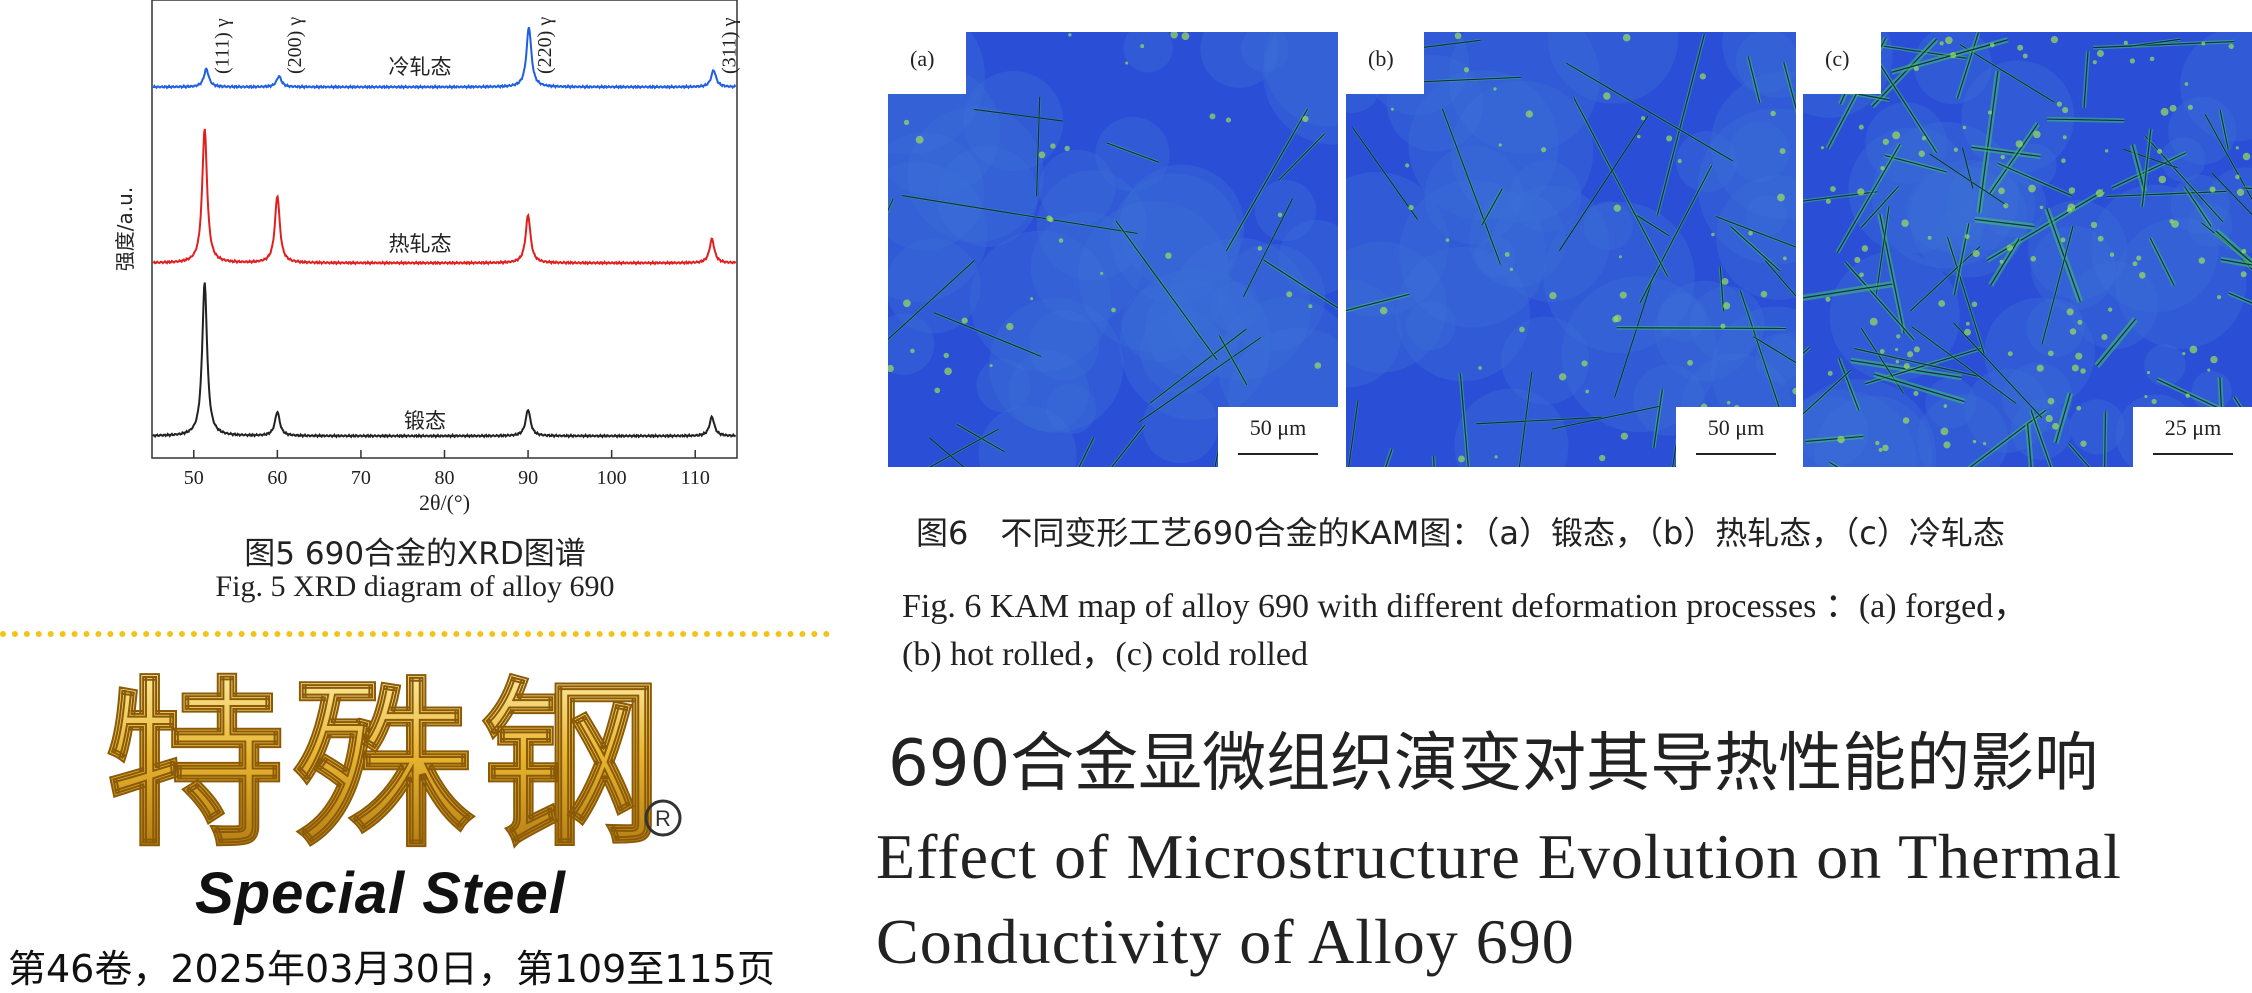 This screenshot has width=2252, height=993. I want to click on kam-panel-c: (c) 25 μm, so click(2027, 249).